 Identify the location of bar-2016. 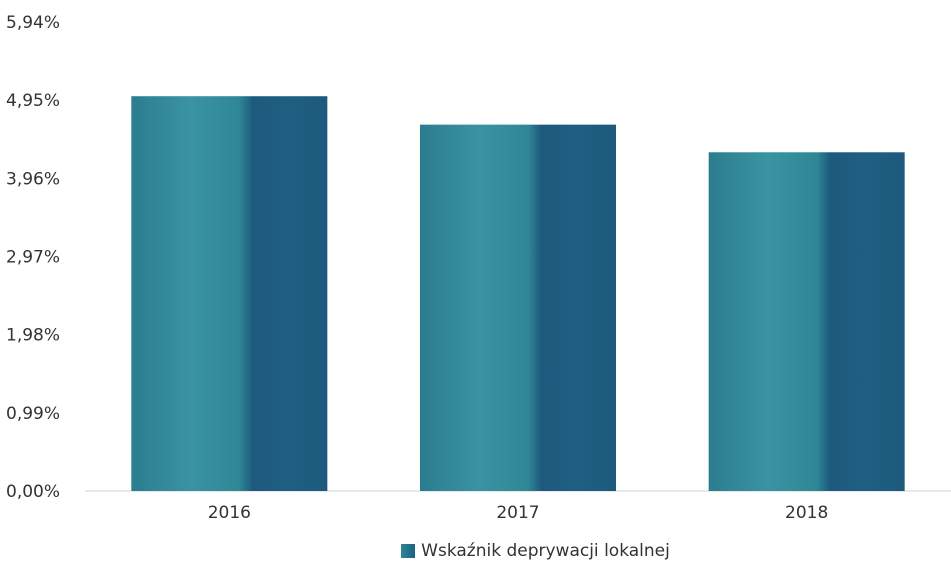
(229, 293).